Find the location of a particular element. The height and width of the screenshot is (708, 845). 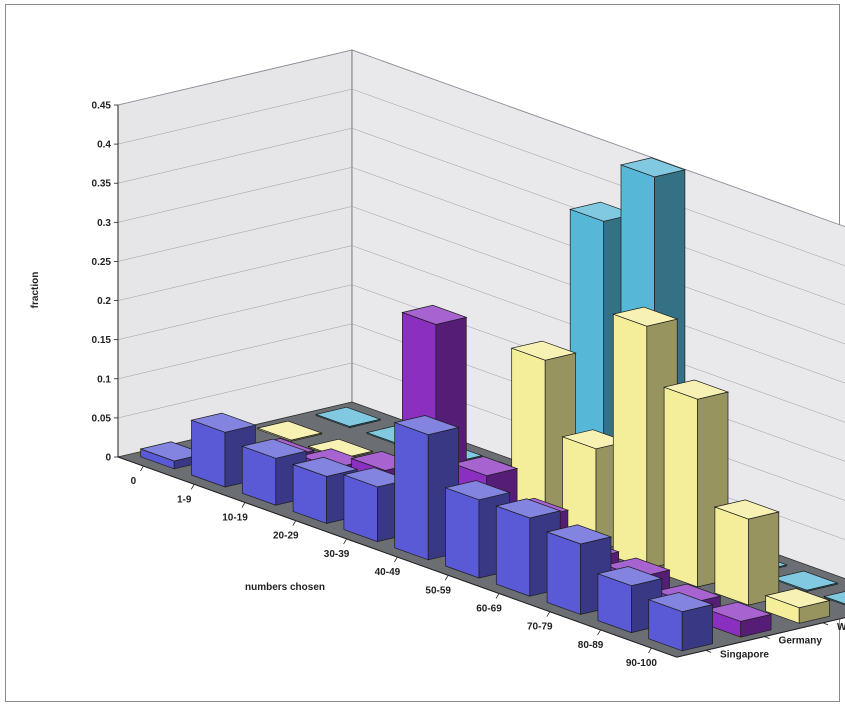

x-tick-label: 90-100 is located at coordinates (642, 663).